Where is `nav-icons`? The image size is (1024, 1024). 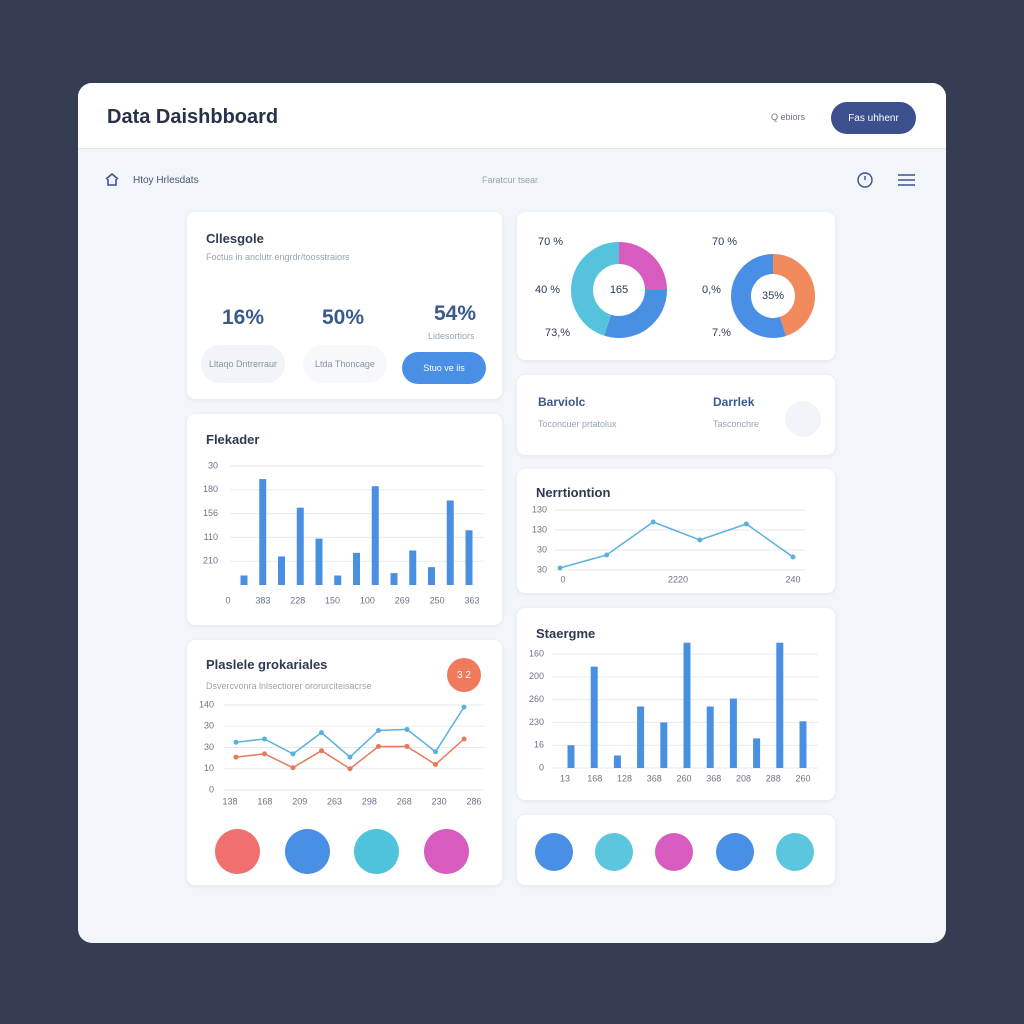
nav-icons is located at coordinates (887, 180).